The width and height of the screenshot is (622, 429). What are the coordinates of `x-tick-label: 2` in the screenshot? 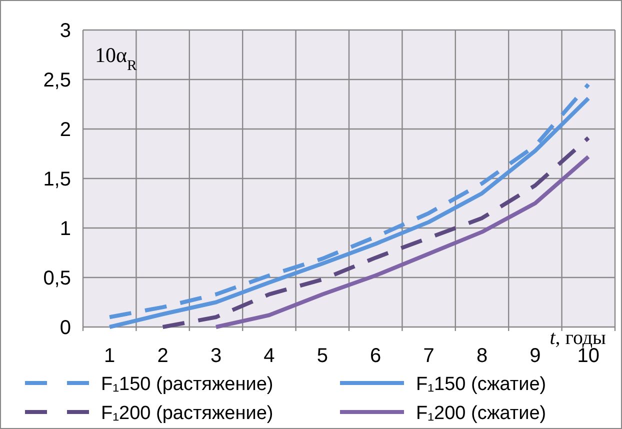 It's located at (162, 356).